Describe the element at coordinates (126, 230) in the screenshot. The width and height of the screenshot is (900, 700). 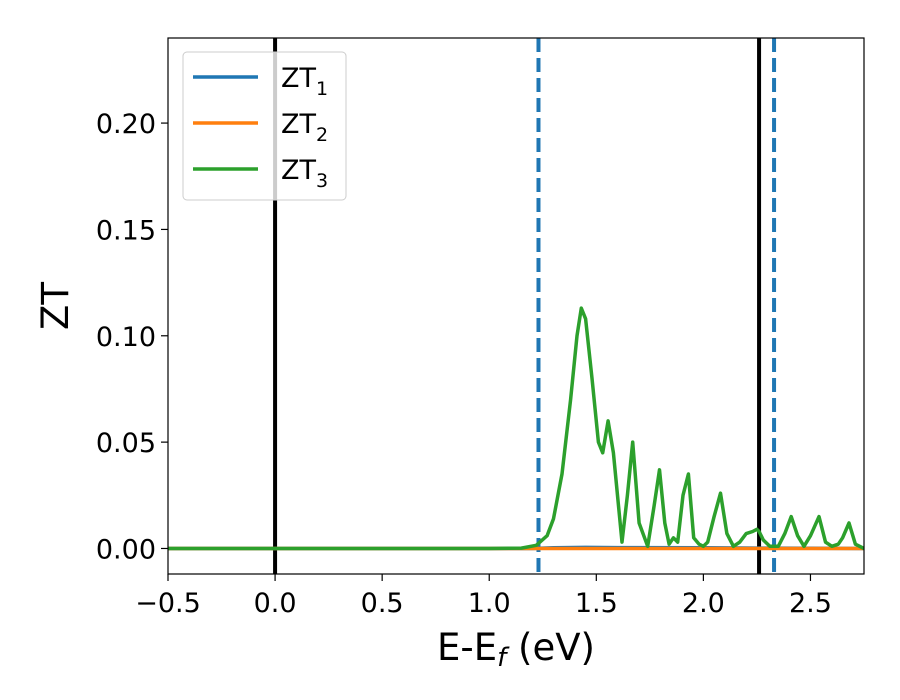
I see `y-tick-label: 0.15` at that location.